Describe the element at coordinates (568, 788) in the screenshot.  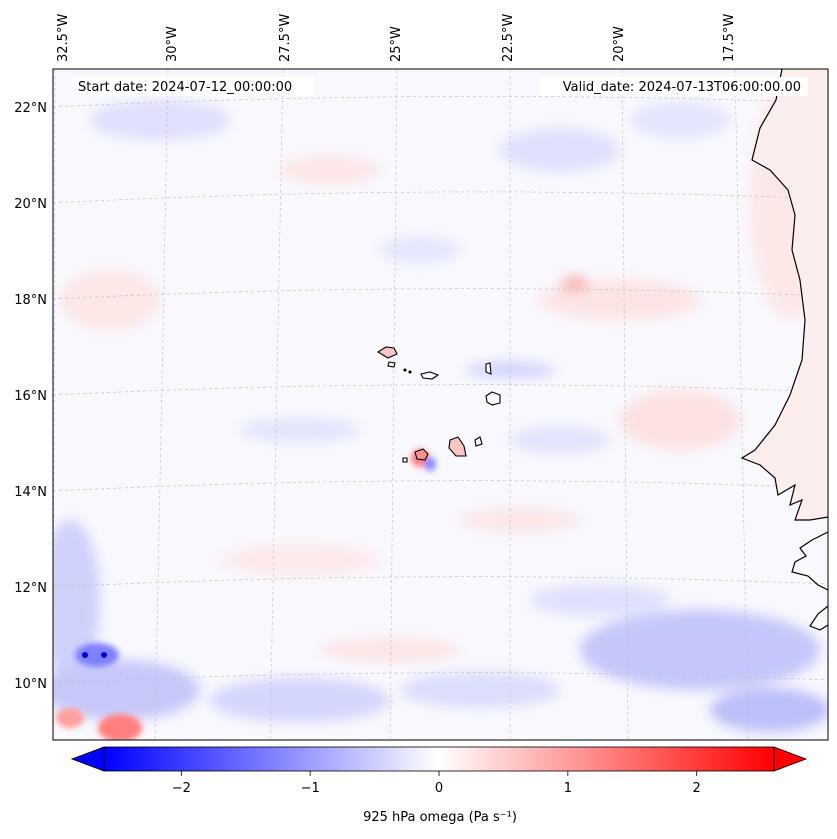
I see `colorbar-tick-label: 1` at that location.